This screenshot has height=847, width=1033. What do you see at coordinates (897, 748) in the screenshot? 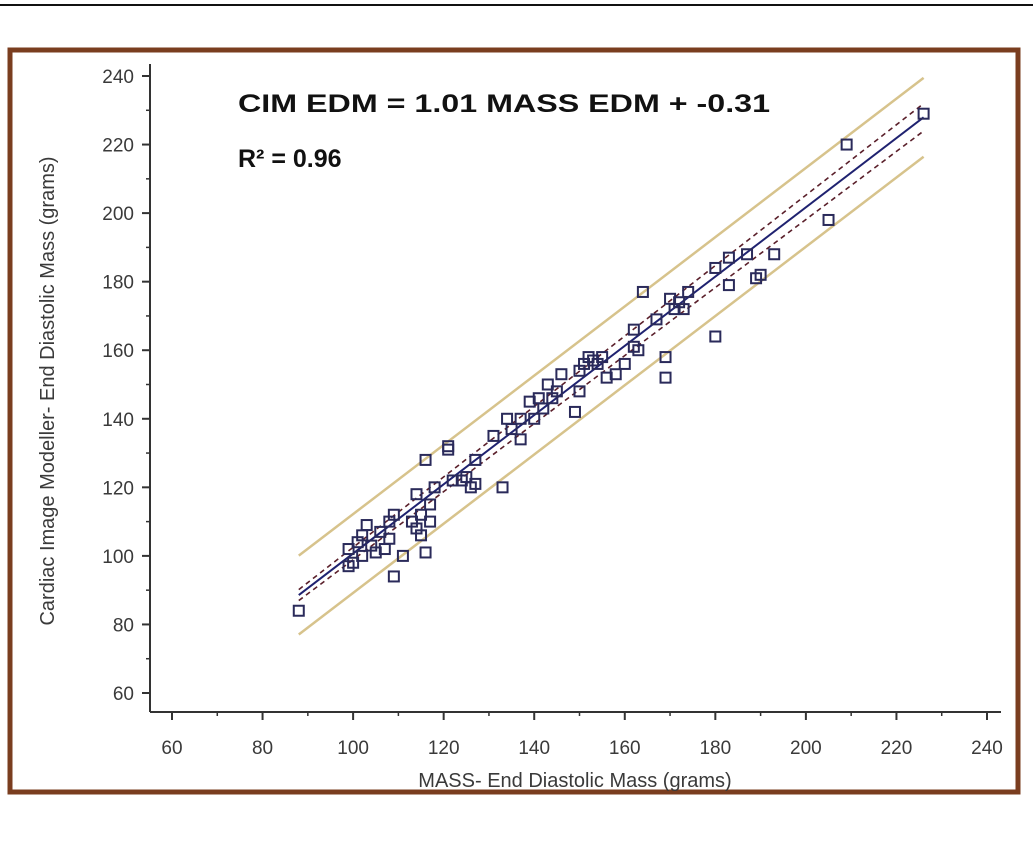
I see `x-tick-label: 220` at bounding box center [897, 748].